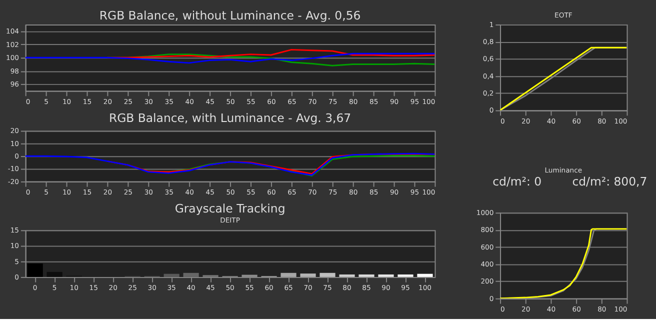 The width and height of the screenshot is (656, 335). Describe the element at coordinates (230, 209) in the screenshot. I see `chart-title: Grayscale Tracking` at that location.